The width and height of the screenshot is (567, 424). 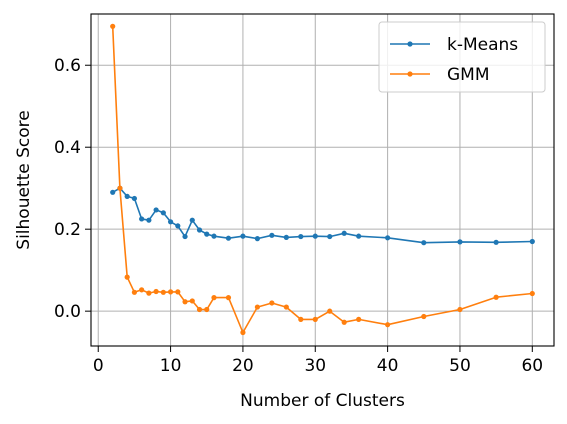 I want to click on x-tick-label: 50, so click(x=460, y=366).